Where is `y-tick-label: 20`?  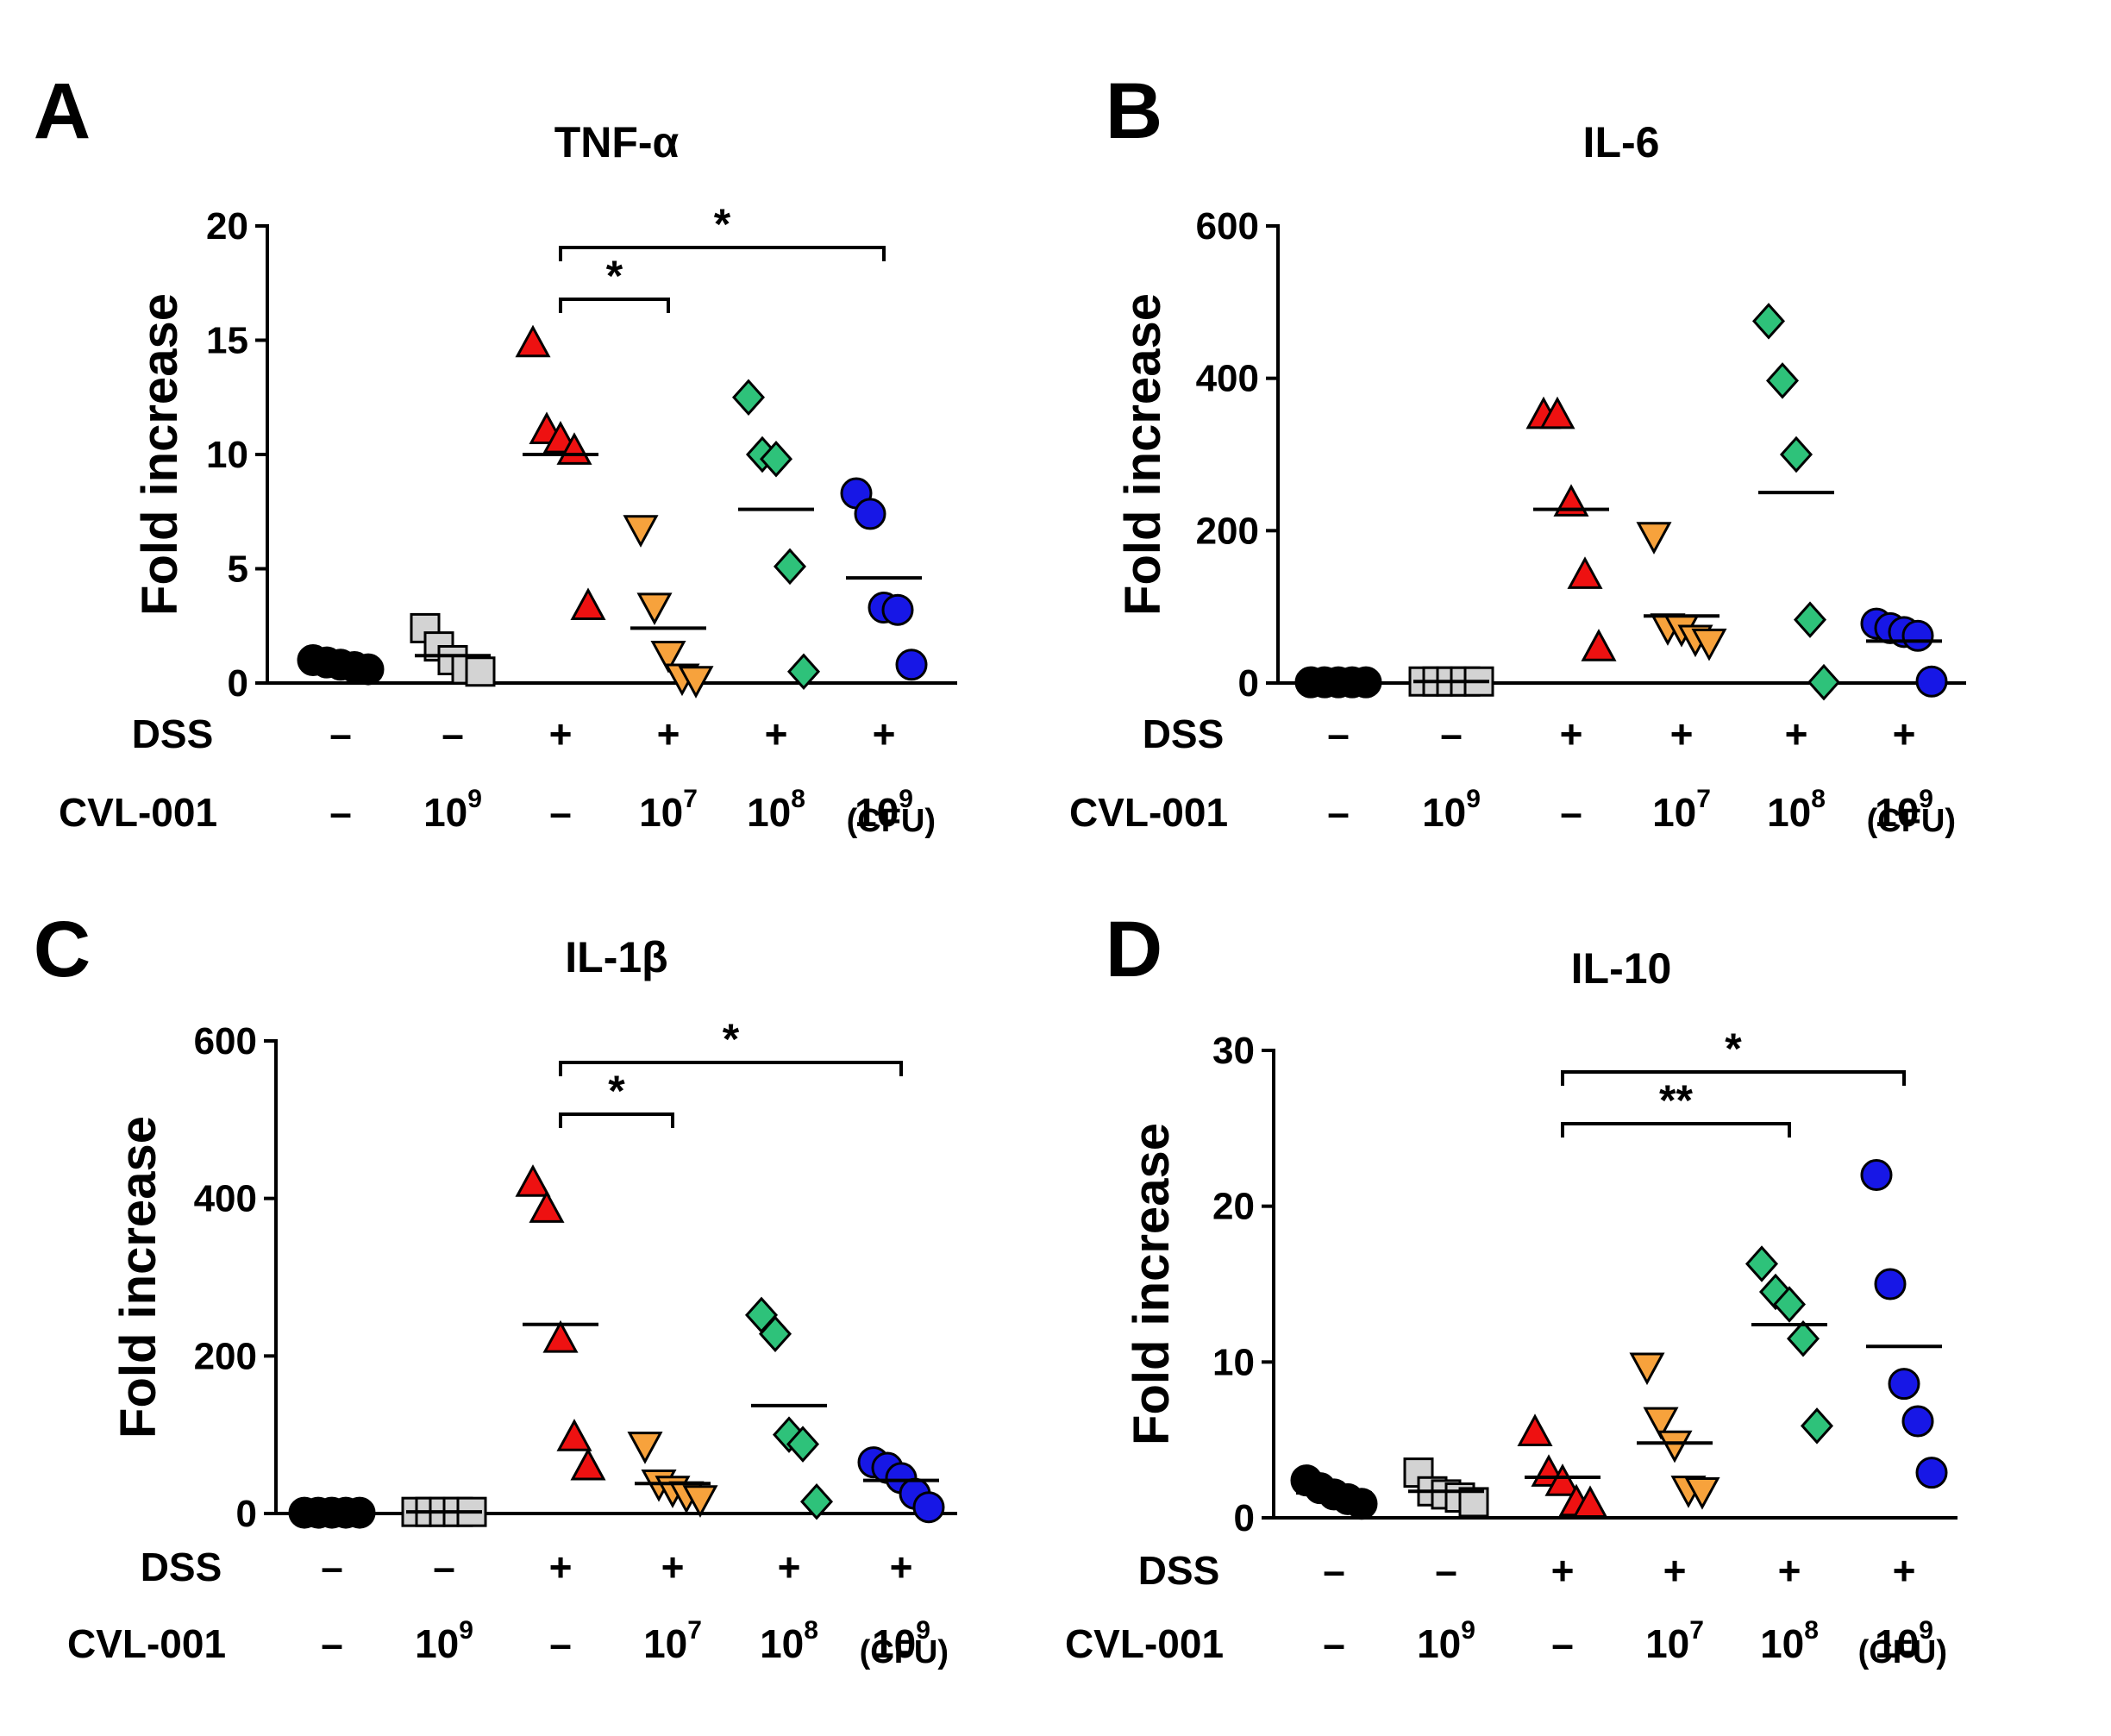 y-tick-label: 20 is located at coordinates (227, 226).